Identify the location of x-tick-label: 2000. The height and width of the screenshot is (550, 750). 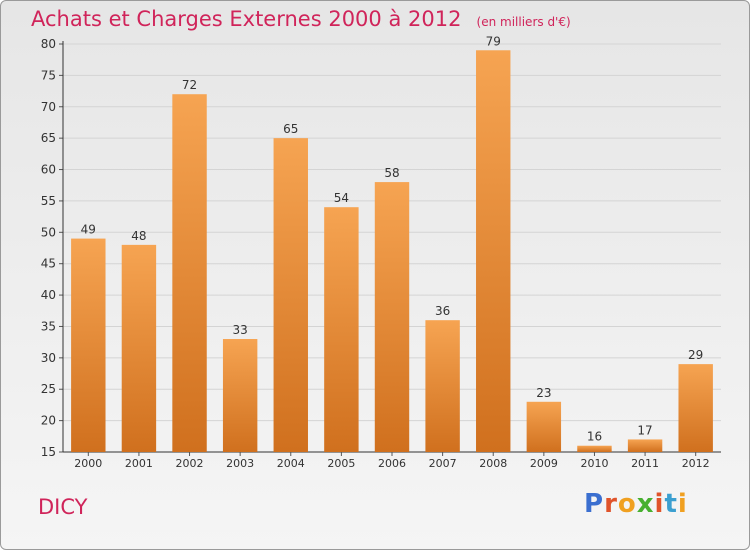
(88, 463).